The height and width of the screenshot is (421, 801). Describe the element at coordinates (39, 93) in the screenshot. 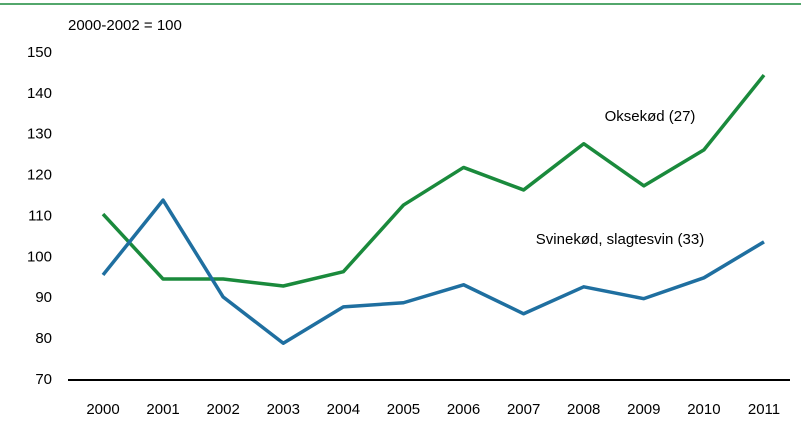

I see `y-tick-label: 140` at that location.